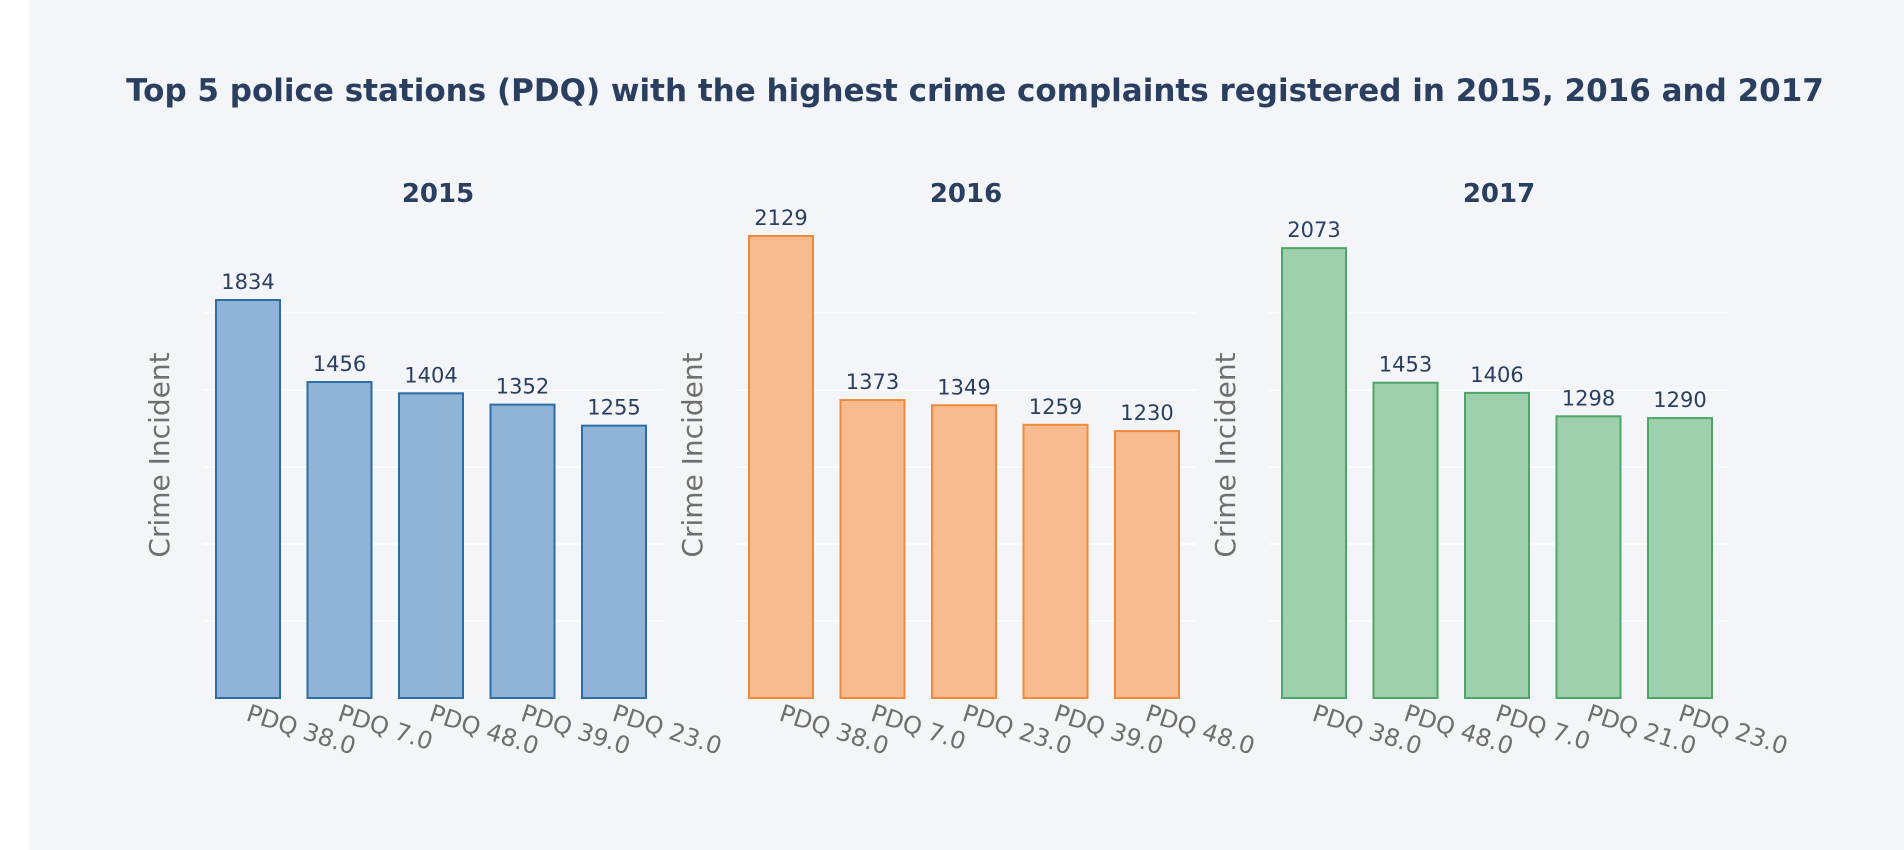  Describe the element at coordinates (1055, 407) in the screenshot. I see `data-label: 1259` at that location.